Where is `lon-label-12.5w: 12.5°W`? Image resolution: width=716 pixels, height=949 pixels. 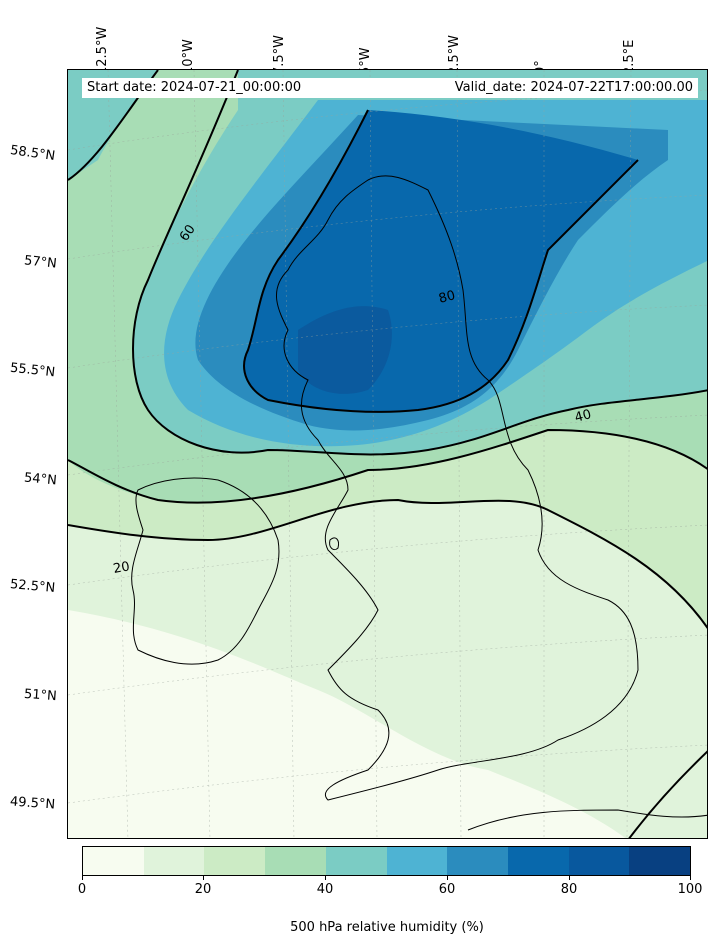
lon-label-12.5w: 12.5°W is located at coordinates (102, 50).